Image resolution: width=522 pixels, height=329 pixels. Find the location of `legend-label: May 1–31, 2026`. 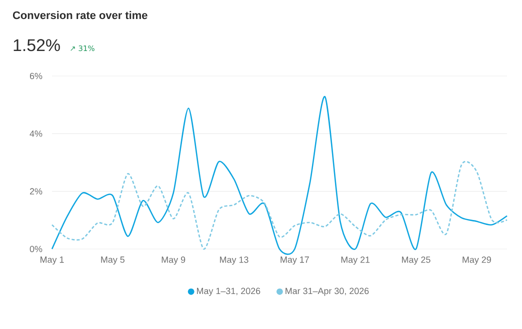

legend-label: May 1–31, 2026 is located at coordinates (228, 292).